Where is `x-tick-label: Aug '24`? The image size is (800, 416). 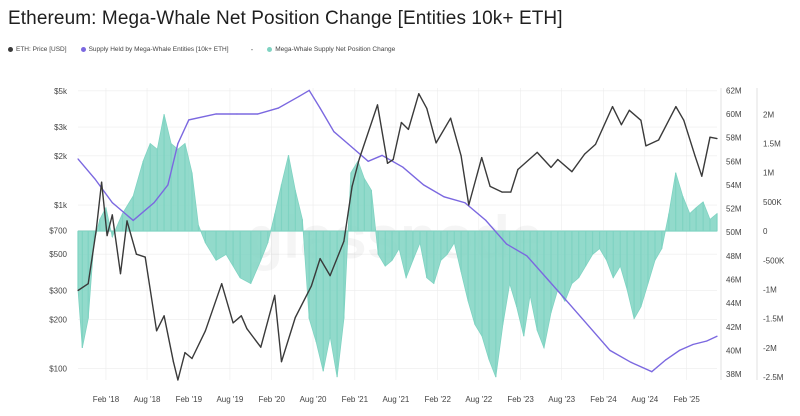 x-tick-label: Aug '24 is located at coordinates (644, 399).